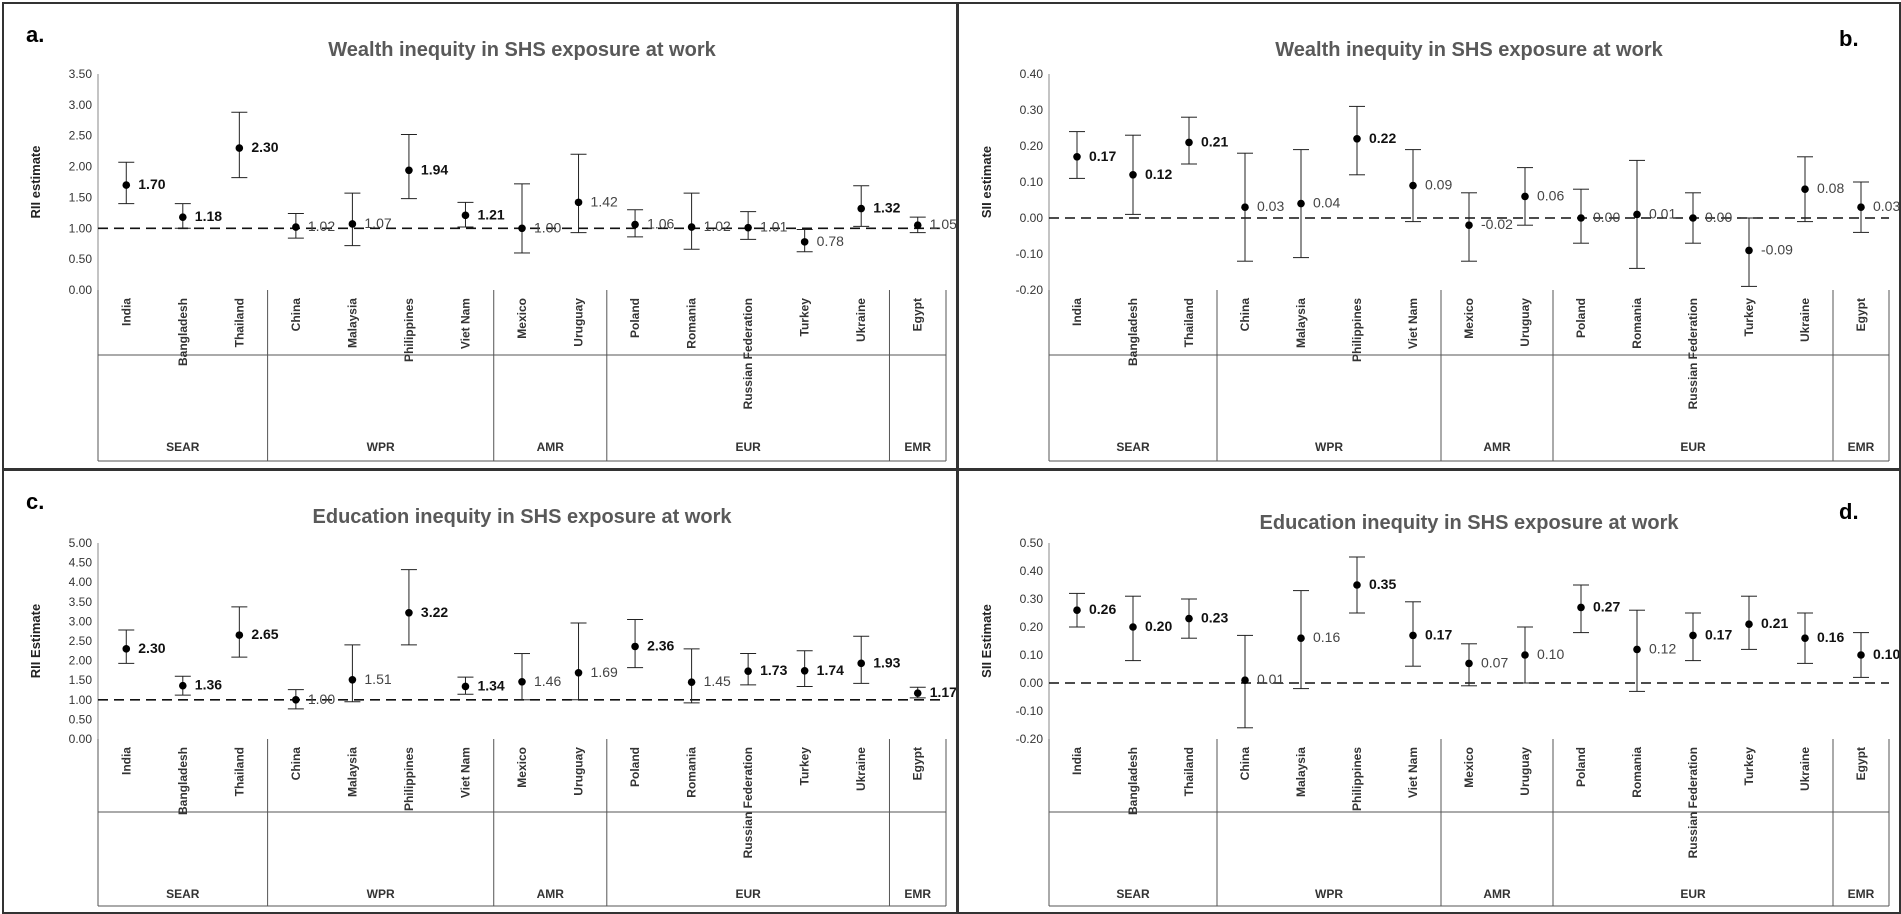  I want to click on chart-c-y-tick-label: 5.00, so click(81, 543).